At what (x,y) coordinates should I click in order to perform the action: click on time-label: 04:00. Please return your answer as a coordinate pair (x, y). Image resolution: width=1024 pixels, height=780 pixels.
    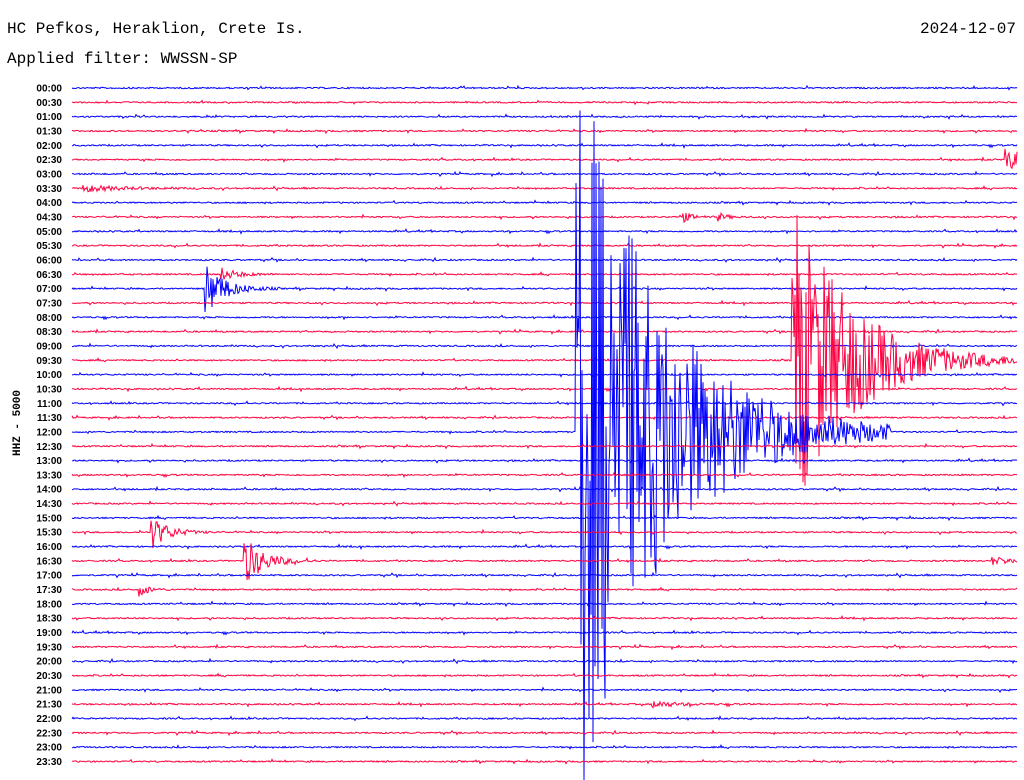
    Looking at the image, I should click on (49, 203).